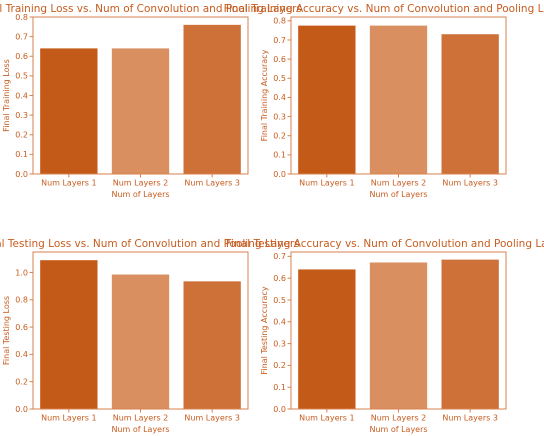 The width and height of the screenshot is (544, 436). I want to click on y-axis-label: Final Training Loss, so click(6, 95).